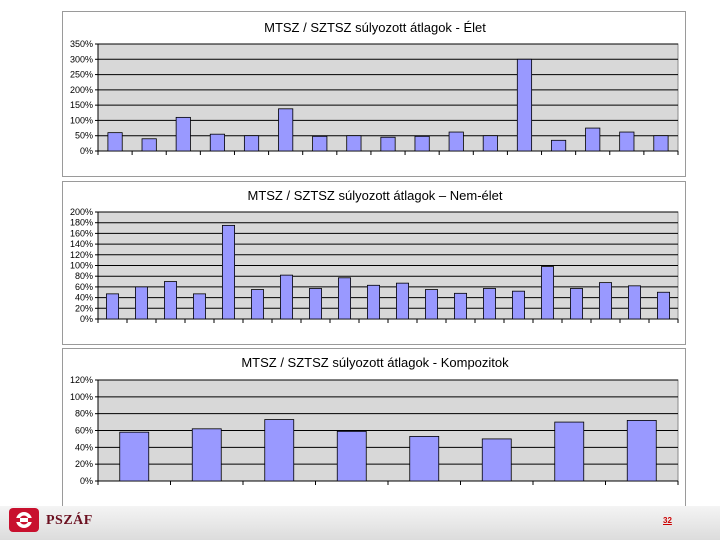  Describe the element at coordinates (81, 59) in the screenshot. I see `elet-ytick-label: 300%` at that location.